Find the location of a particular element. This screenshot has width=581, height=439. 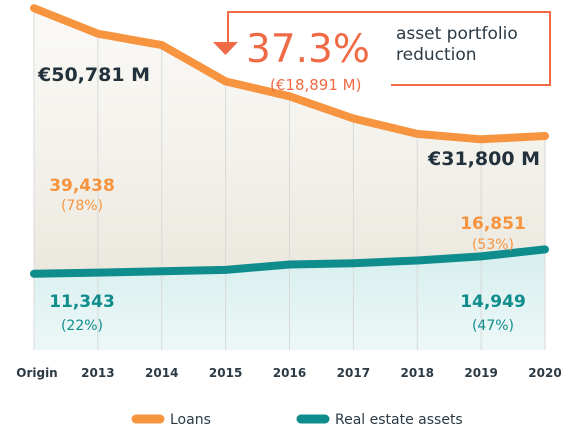

x-tick-label: 2013 is located at coordinates (97, 373).